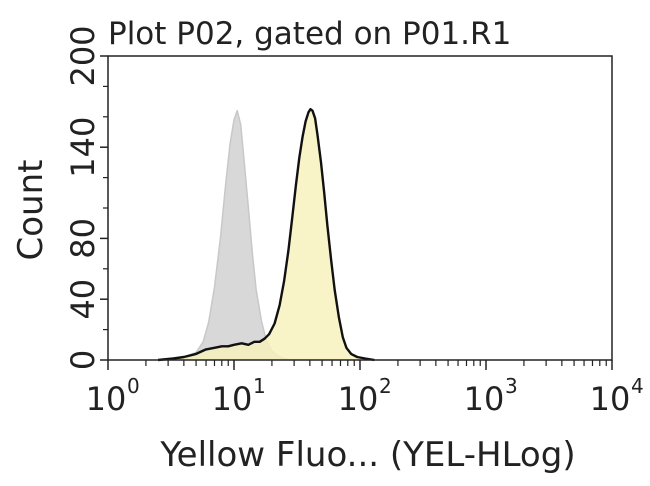 This screenshot has width=650, height=486. What do you see at coordinates (83, 299) in the screenshot?
I see `y-tick-label: 40` at bounding box center [83, 299].